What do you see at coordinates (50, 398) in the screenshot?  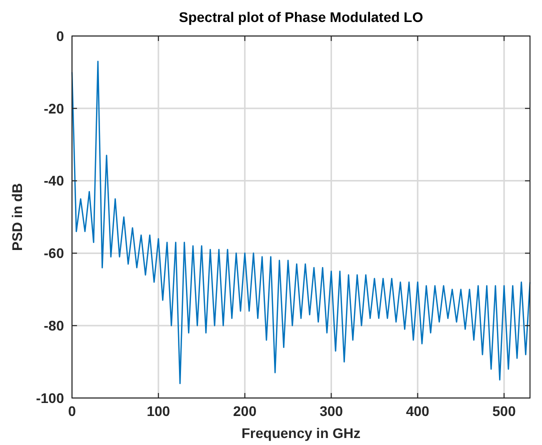 I see `y-tick-label: -100` at bounding box center [50, 398].